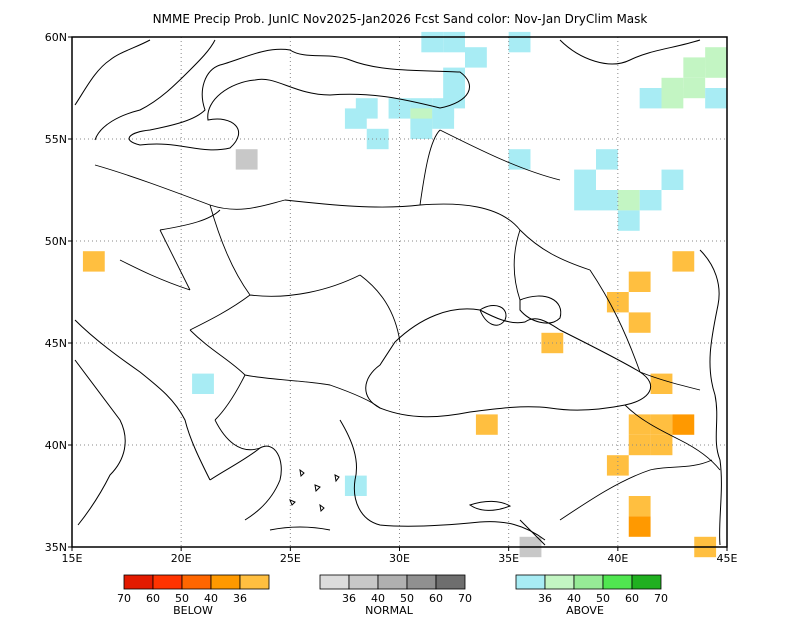 The height and width of the screenshot is (618, 800). Describe the element at coordinates (603, 598) in the screenshot. I see `legend-above-tick-label: 50` at that location.